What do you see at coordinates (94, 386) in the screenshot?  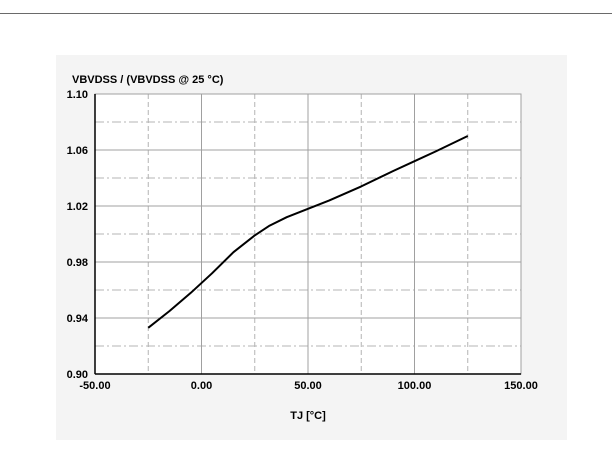 I see `x-tick-label-0: -50.00` at bounding box center [94, 386].